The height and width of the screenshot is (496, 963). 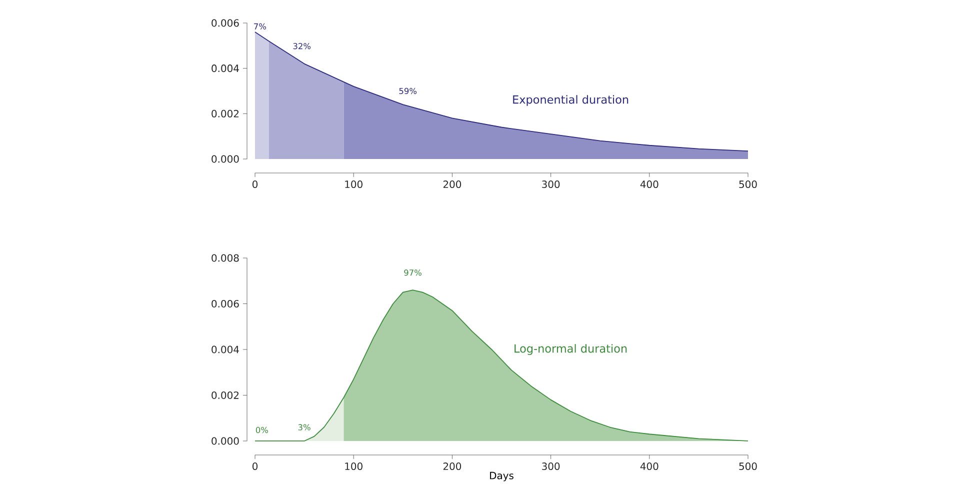 What do you see at coordinates (408, 91) in the screenshot?
I see `annotation: 59%` at bounding box center [408, 91].